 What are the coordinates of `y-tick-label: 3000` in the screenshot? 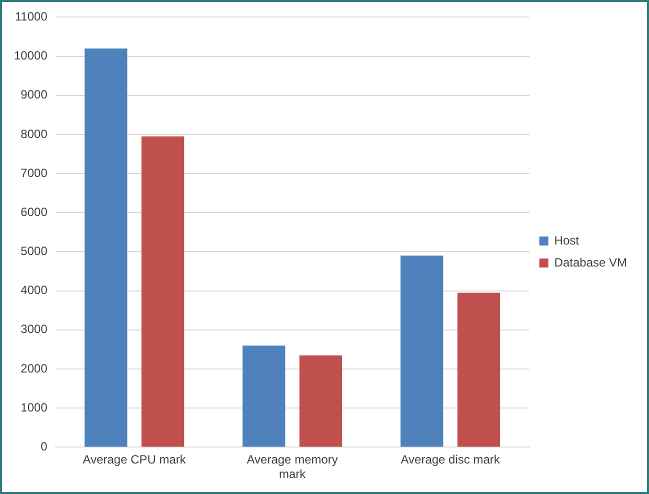 It's located at (34, 329).